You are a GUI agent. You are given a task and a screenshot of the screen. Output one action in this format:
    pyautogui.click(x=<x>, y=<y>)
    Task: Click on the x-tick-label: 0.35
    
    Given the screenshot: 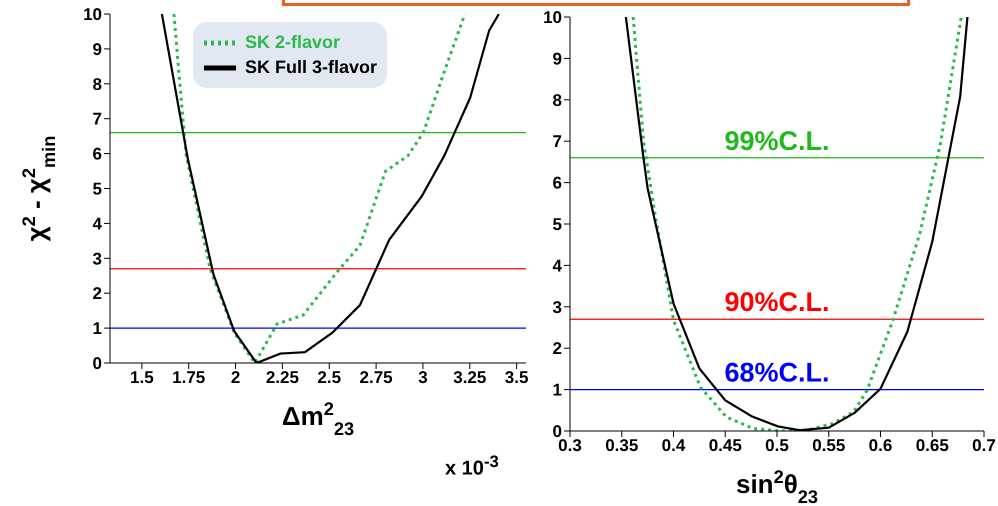 What is the action you would take?
    pyautogui.click(x=621, y=446)
    